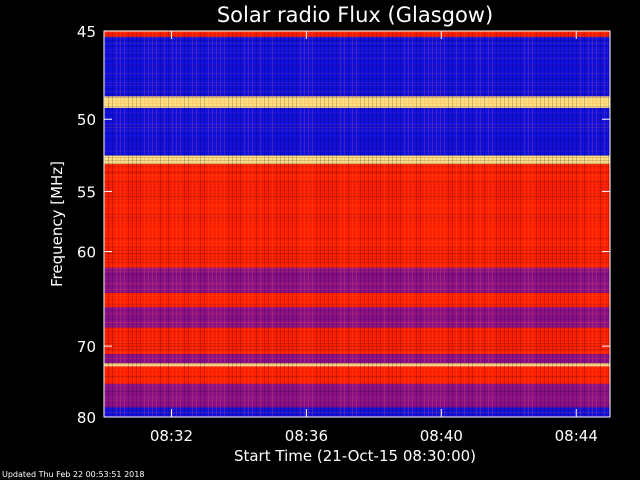 The width and height of the screenshot is (640, 480). I want to click on x-tick-label: 08:40, so click(441, 436).